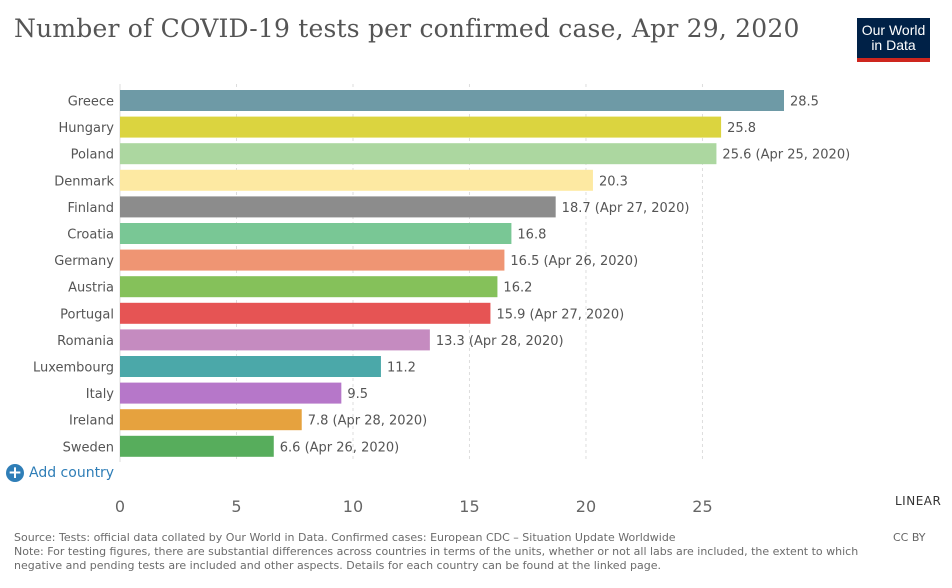  What do you see at coordinates (367, 421) in the screenshot?
I see `value-label-ireland: 7.8 (Apr 28, 2020)` at bounding box center [367, 421].